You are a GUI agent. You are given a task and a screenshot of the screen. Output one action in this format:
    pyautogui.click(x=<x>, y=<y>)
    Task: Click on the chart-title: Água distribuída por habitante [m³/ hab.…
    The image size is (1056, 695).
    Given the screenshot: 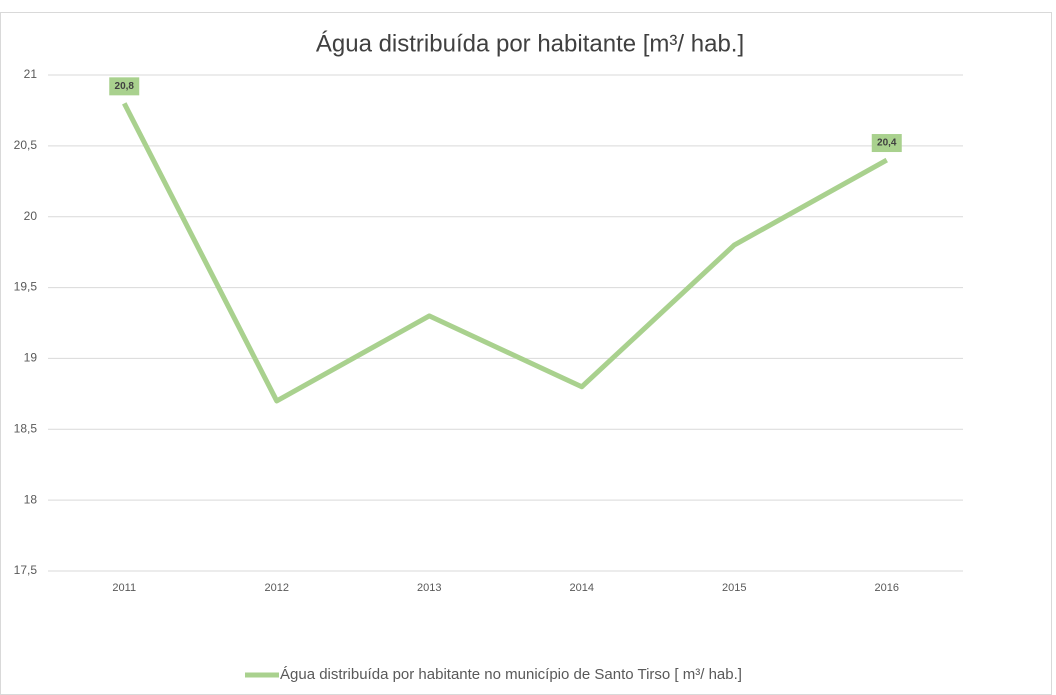 What is the action you would take?
    pyautogui.click(x=530, y=43)
    